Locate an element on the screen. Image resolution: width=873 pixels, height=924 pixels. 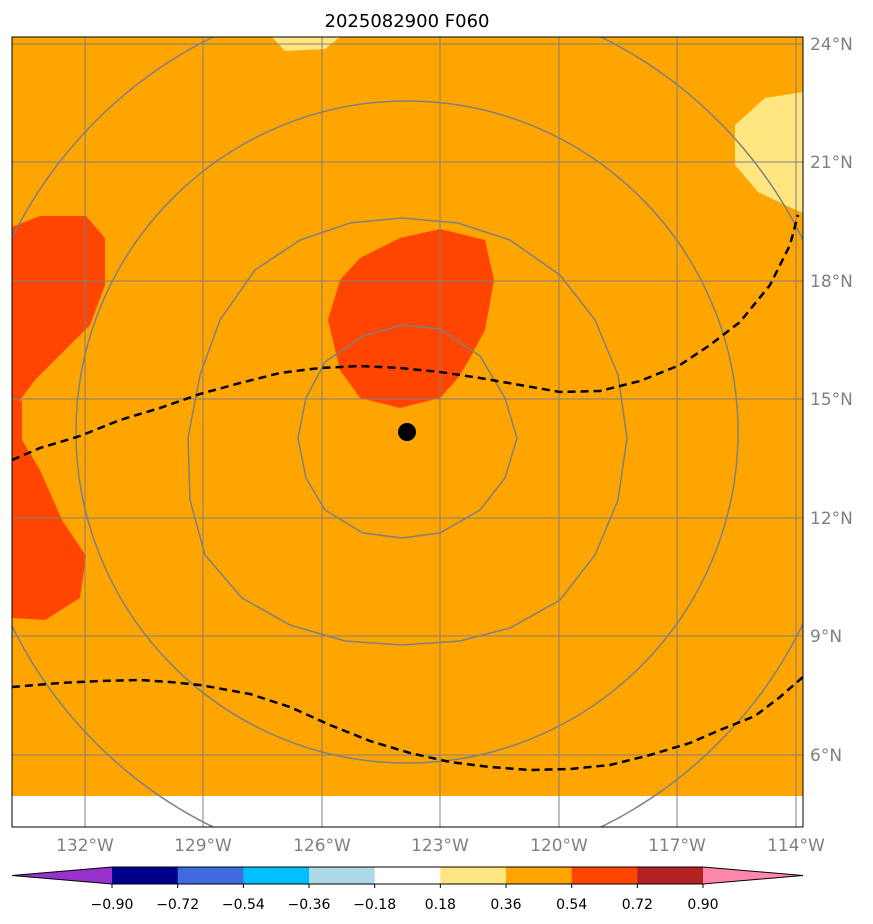
colorbar-tick-label: −0.90 is located at coordinates (112, 905).